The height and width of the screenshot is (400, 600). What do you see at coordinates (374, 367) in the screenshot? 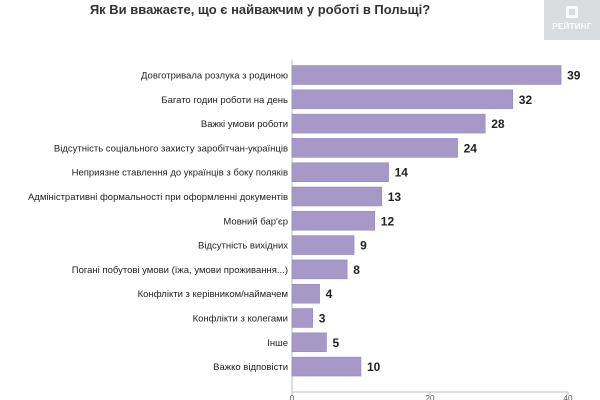
I see `value-label: 10` at bounding box center [374, 367].